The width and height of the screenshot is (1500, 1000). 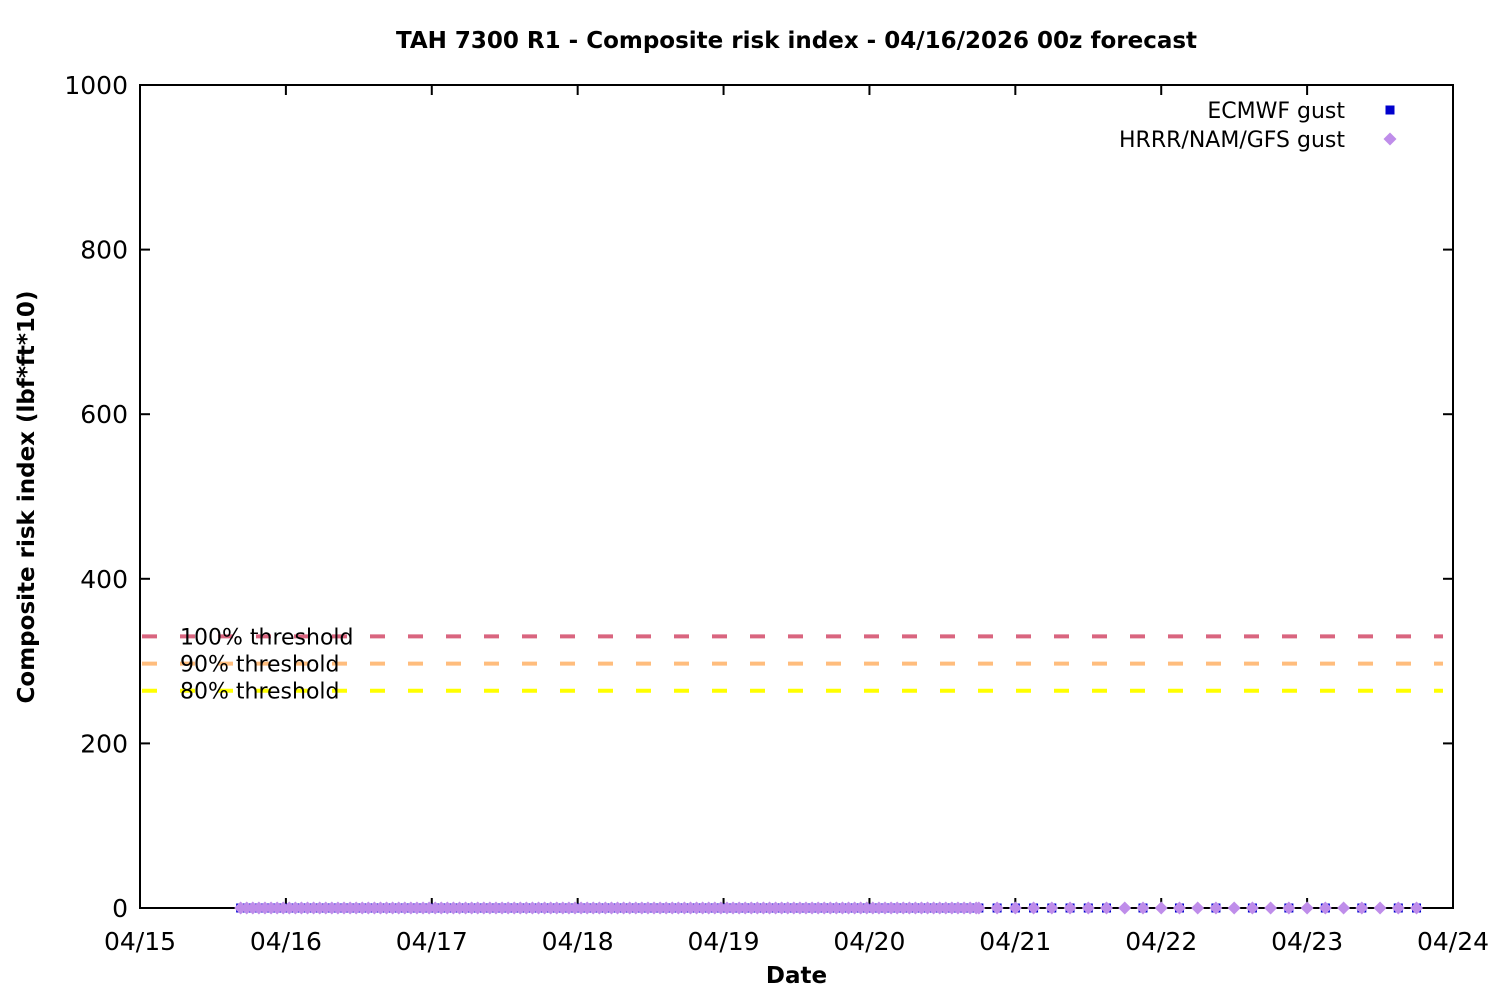 I want to click on threshold-label: 80% threshold, so click(x=260, y=692).